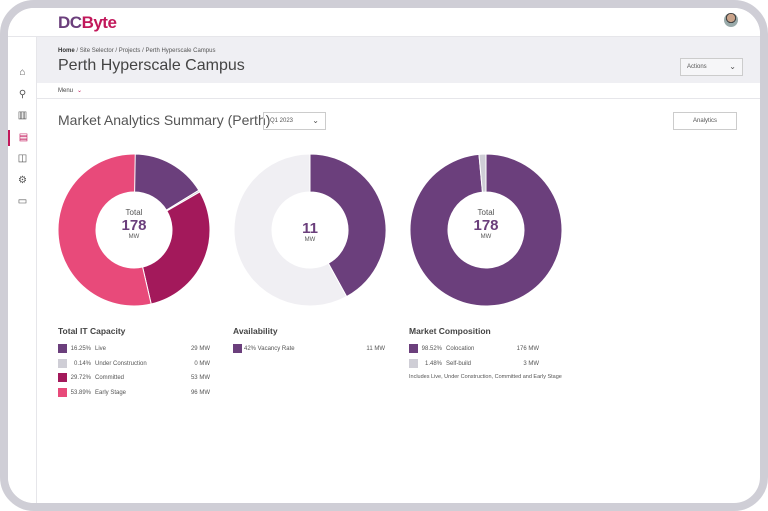 This screenshot has height=511, width=768. What do you see at coordinates (87, 22) in the screenshot?
I see `dcbyte-logo: DCByte` at bounding box center [87, 22].